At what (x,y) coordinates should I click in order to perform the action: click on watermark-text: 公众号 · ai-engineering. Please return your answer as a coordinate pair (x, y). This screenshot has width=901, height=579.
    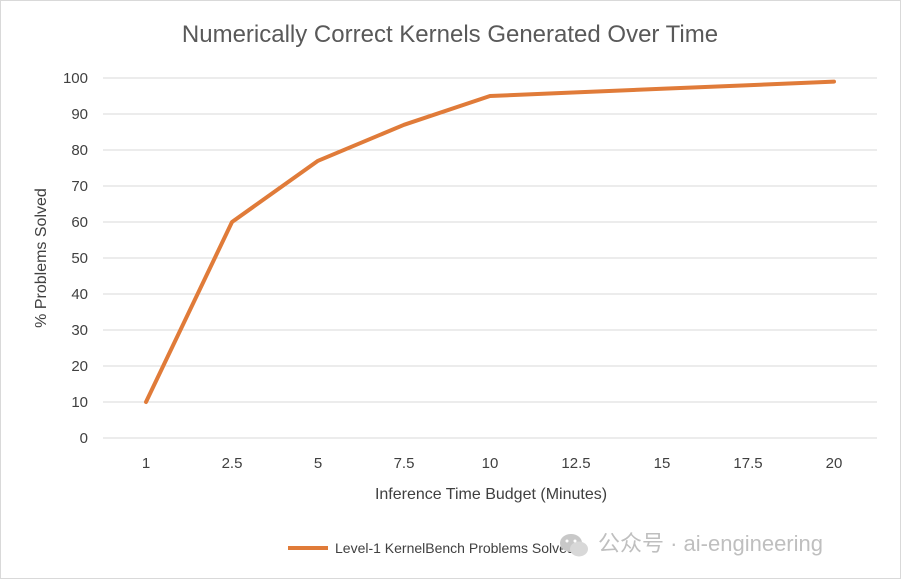
    Looking at the image, I should click on (710, 543).